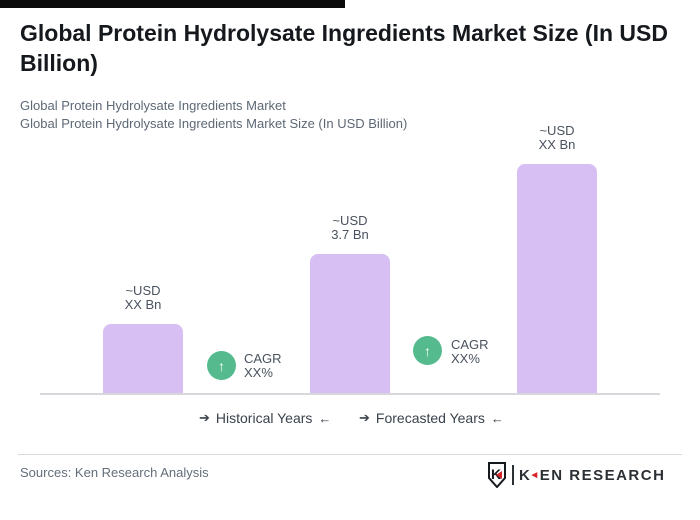  Describe the element at coordinates (350, 394) in the screenshot. I see `x-axis-baseline` at that location.